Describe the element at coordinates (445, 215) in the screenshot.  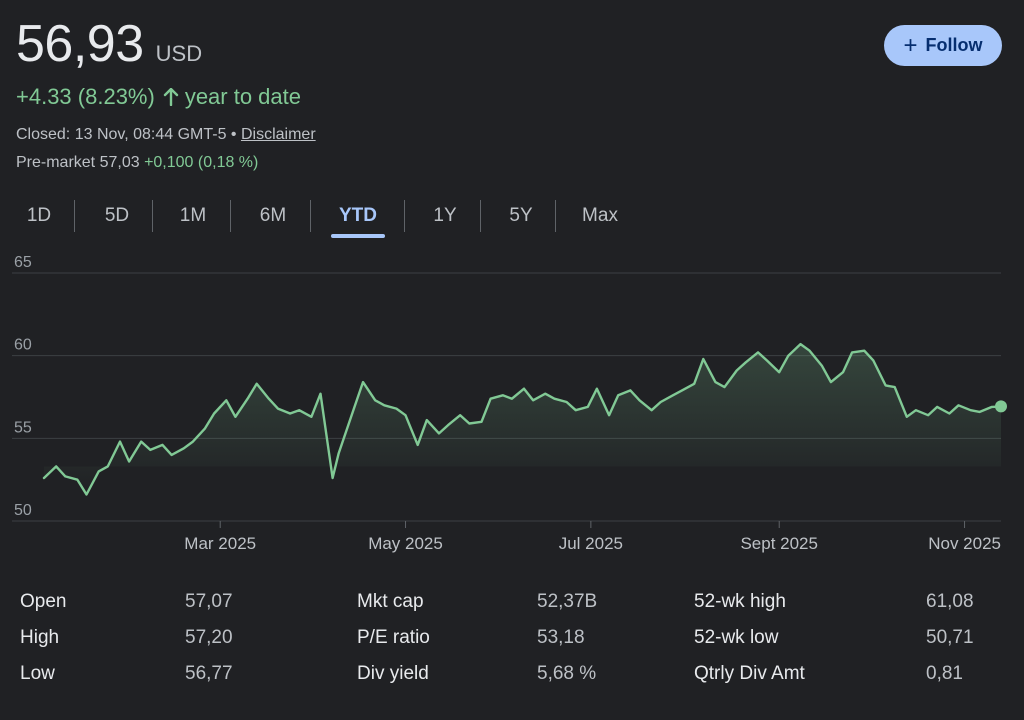
I see `tab-1y: 1Y` at that location.